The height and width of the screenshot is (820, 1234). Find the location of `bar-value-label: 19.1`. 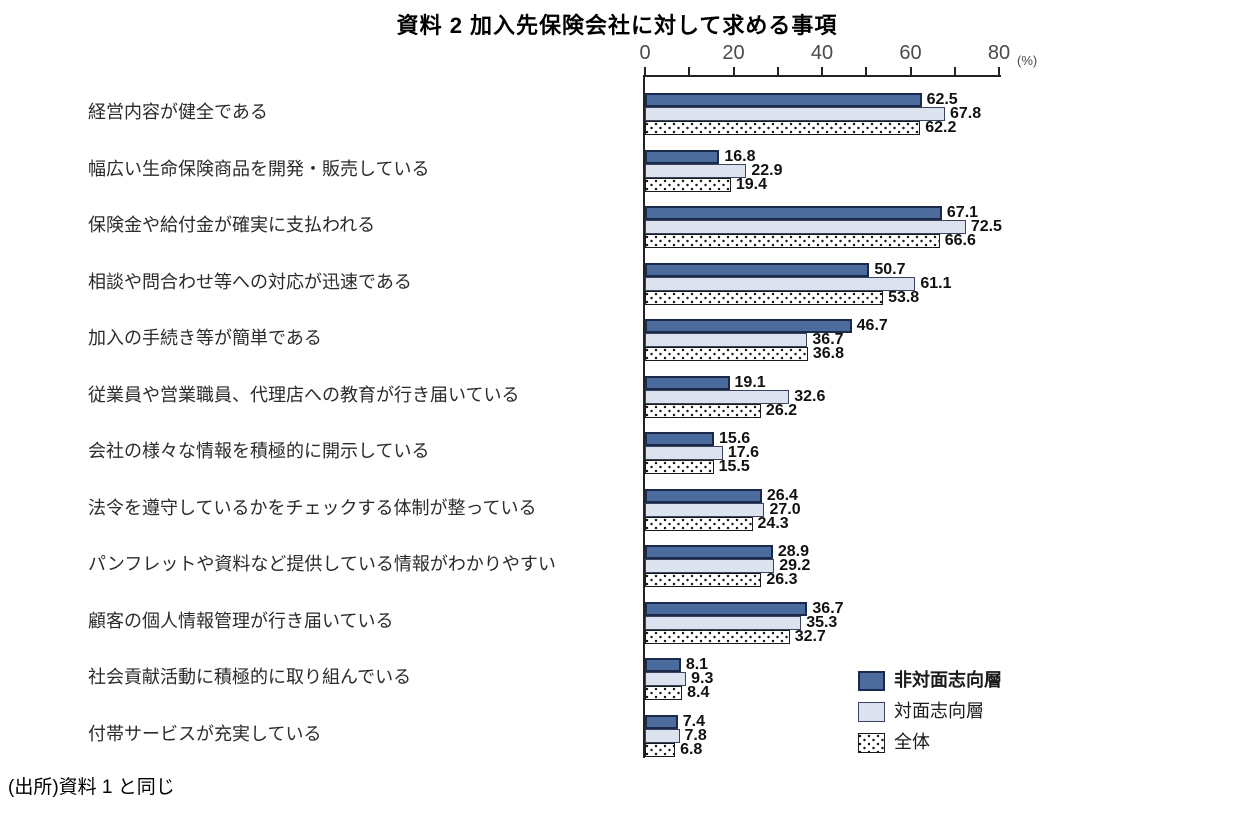

bar-value-label: 19.1 is located at coordinates (750, 382).